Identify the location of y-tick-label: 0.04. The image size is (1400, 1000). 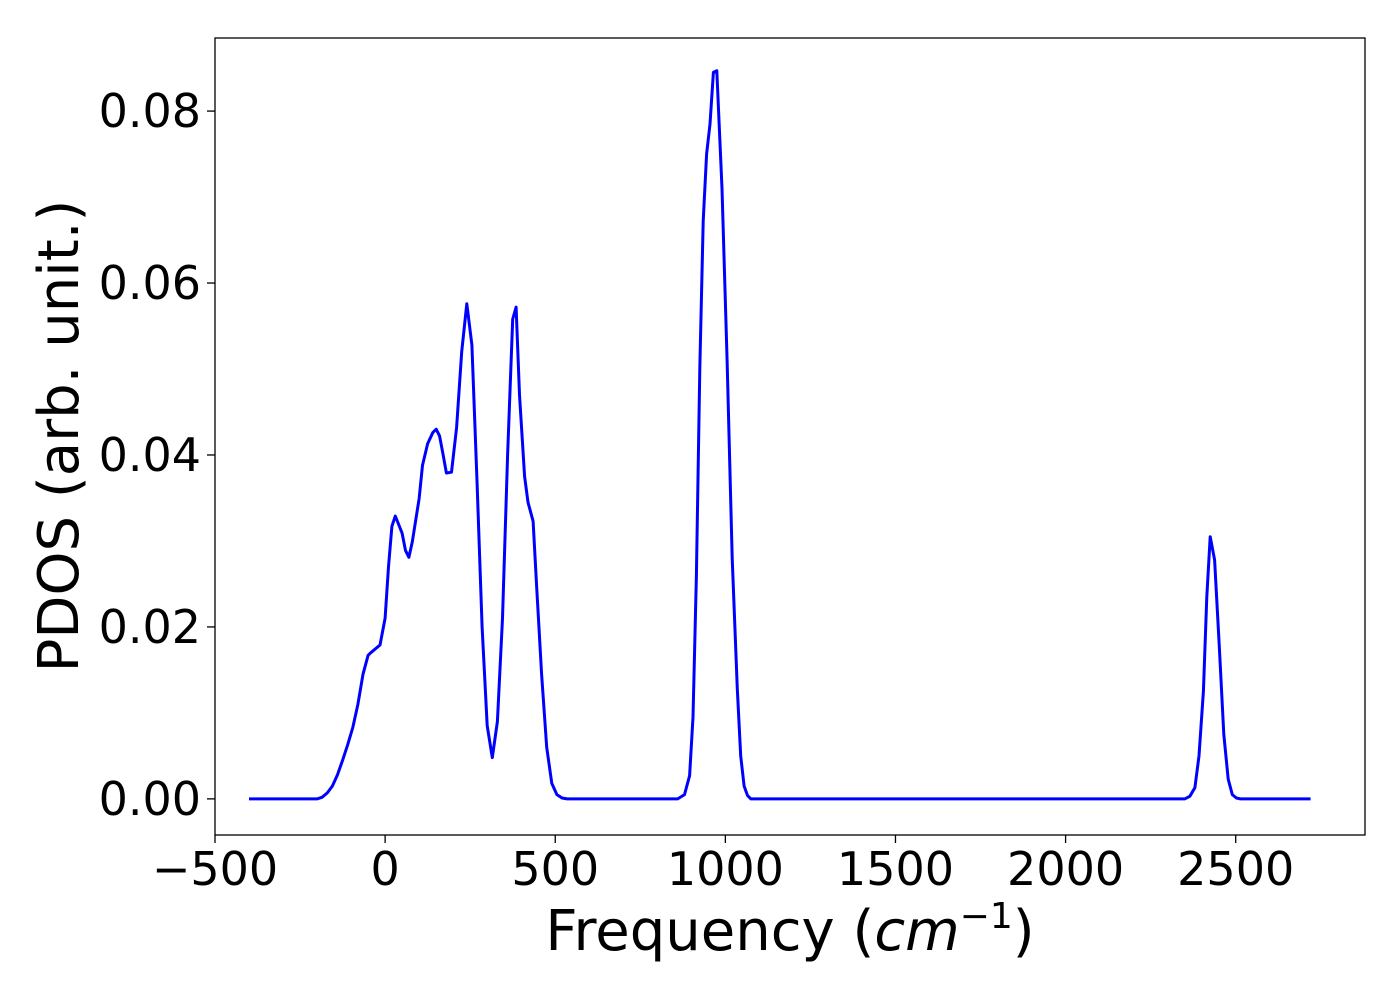
(150, 455).